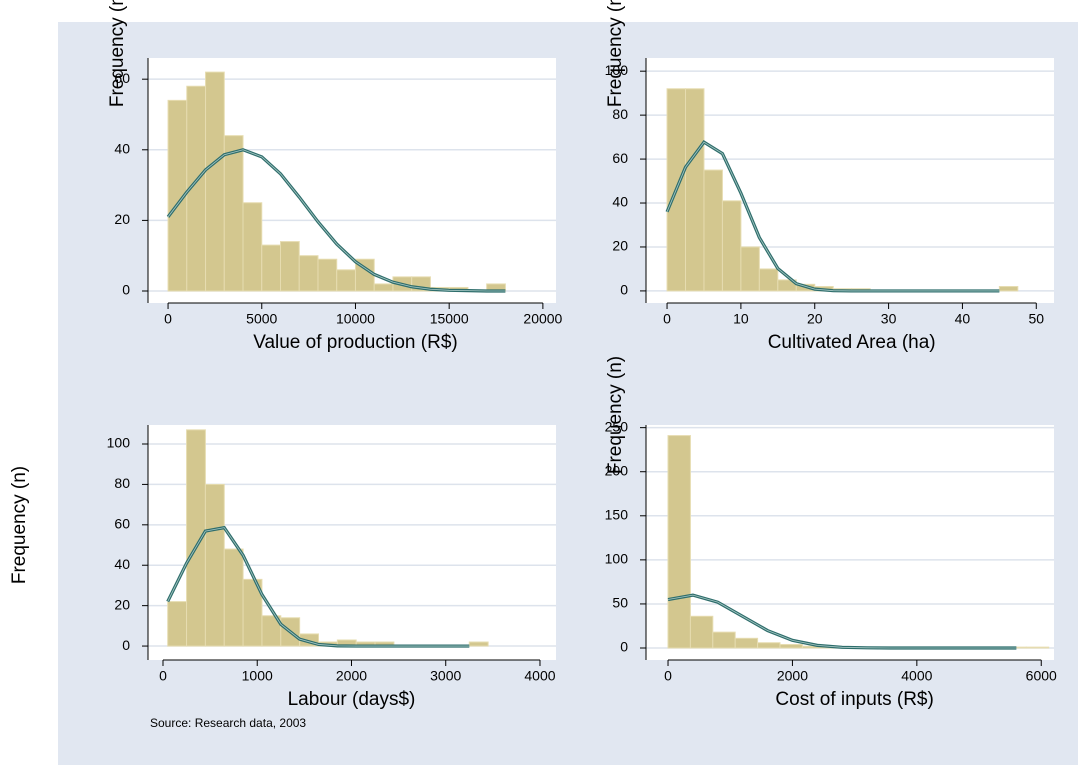  Describe the element at coordinates (261, 319) in the screenshot. I see `x-tick-label: 5000` at that location.